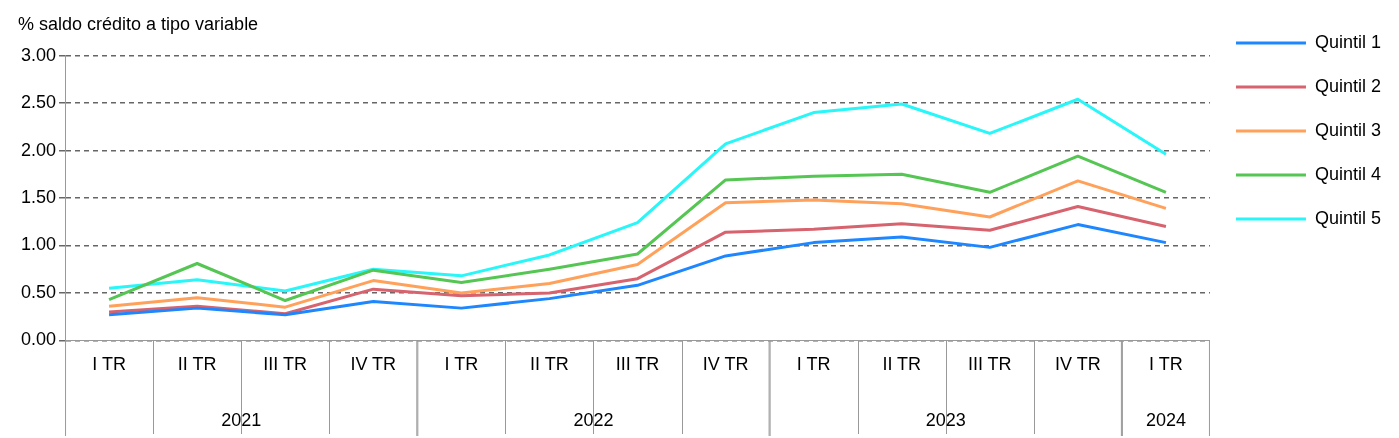 This screenshot has height=438, width=1399. What do you see at coordinates (38, 54) in the screenshot?
I see `y-tick-label: 3.00` at bounding box center [38, 54].